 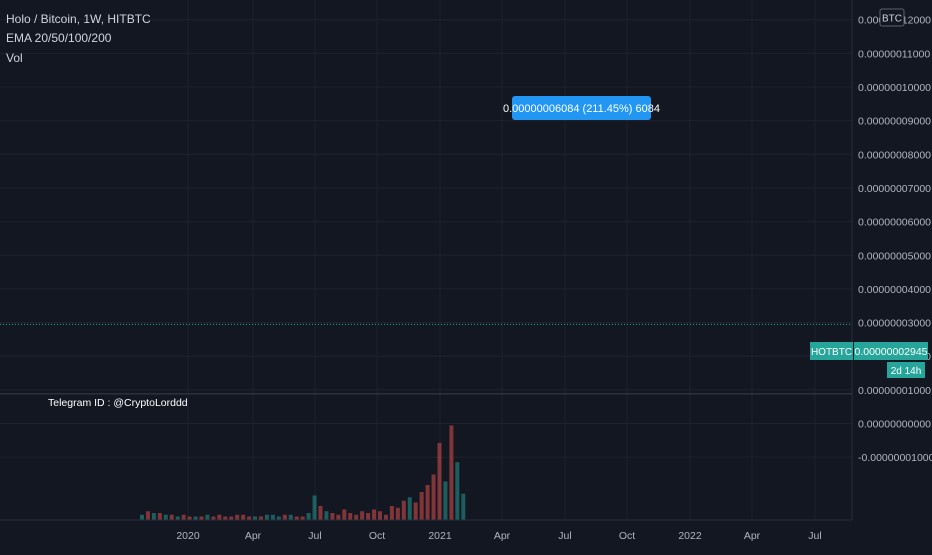 I want to click on y-tick-label: 0.00000000000, so click(x=894, y=425).